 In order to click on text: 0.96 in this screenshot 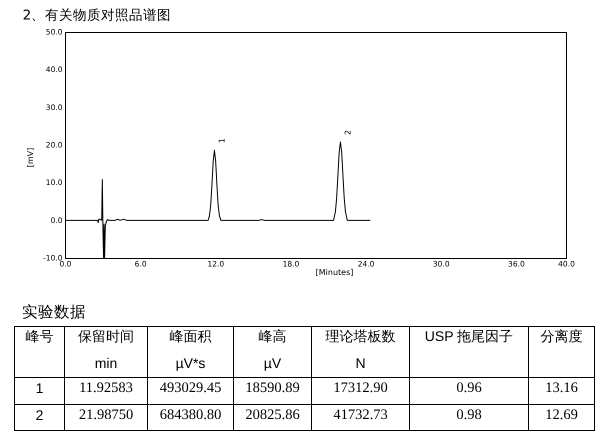, I will do `click(469, 388)`.